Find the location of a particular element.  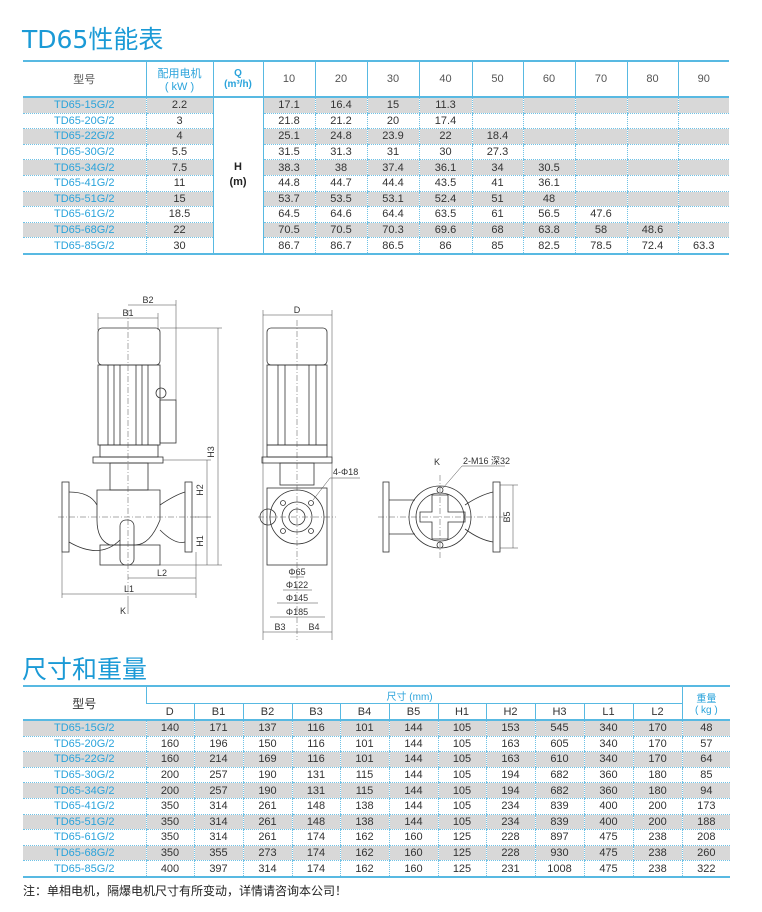

model-cell: TD65-41G/2 is located at coordinates (84, 183).